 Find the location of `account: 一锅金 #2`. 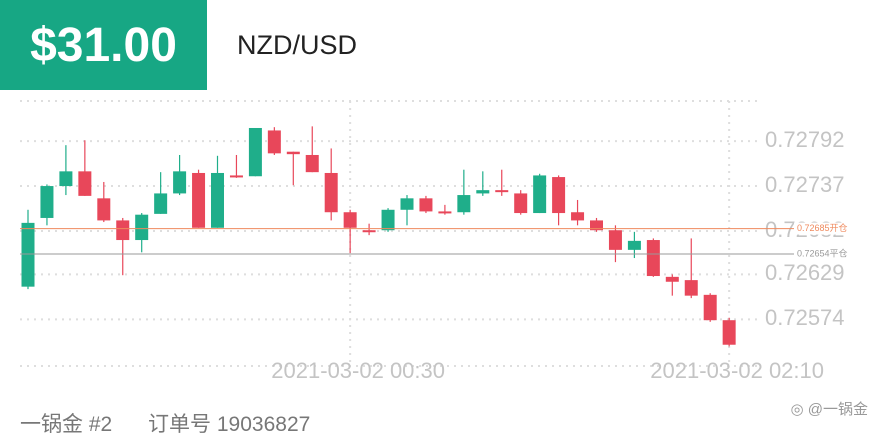

account: 一锅金 #2 is located at coordinates (66, 424).